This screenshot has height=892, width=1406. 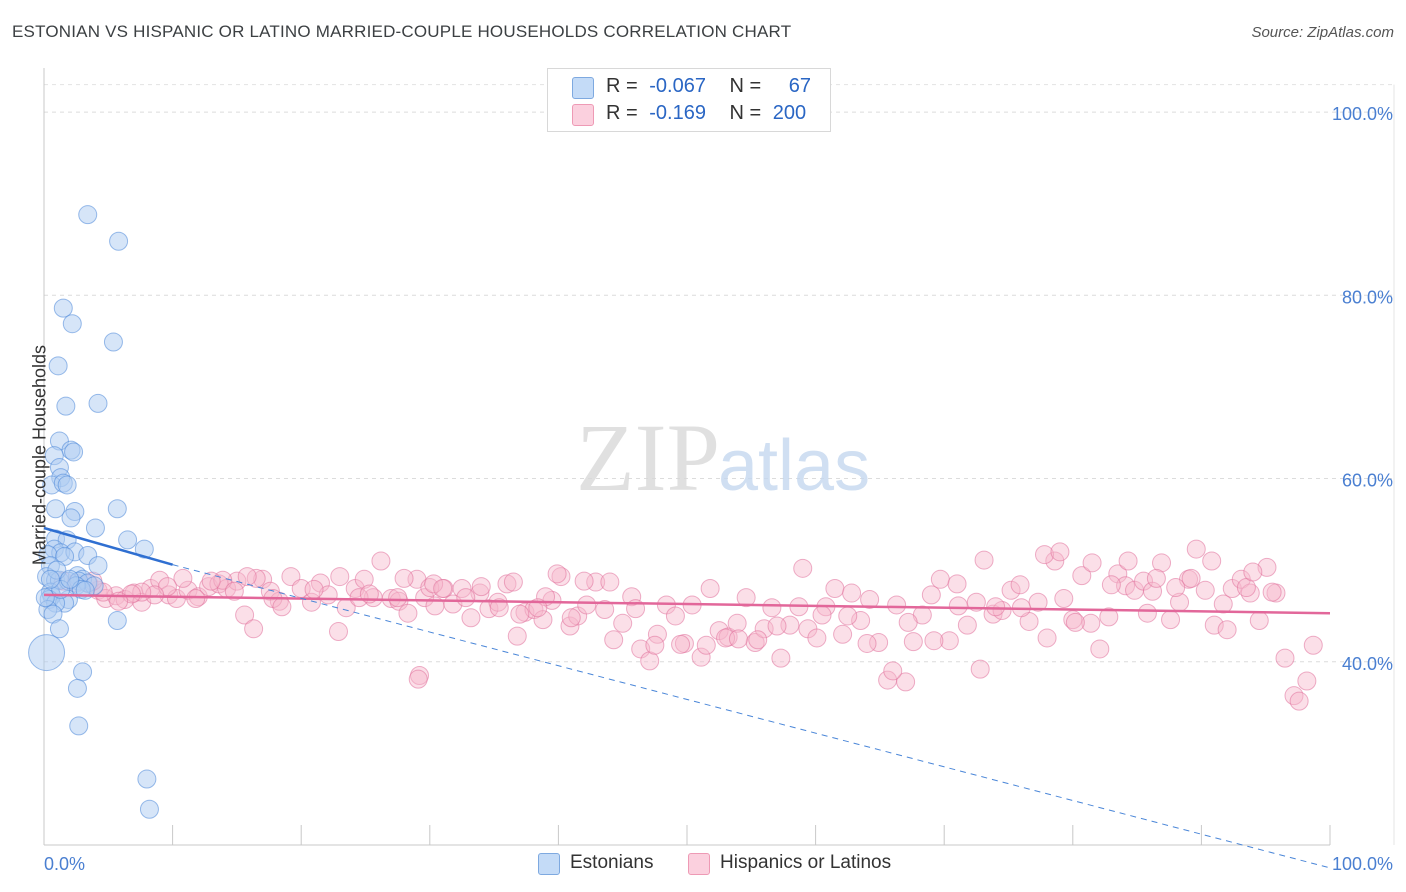 What do you see at coordinates (583, 88) in the screenshot?
I see `legend-swatch-estonians` at bounding box center [583, 88].